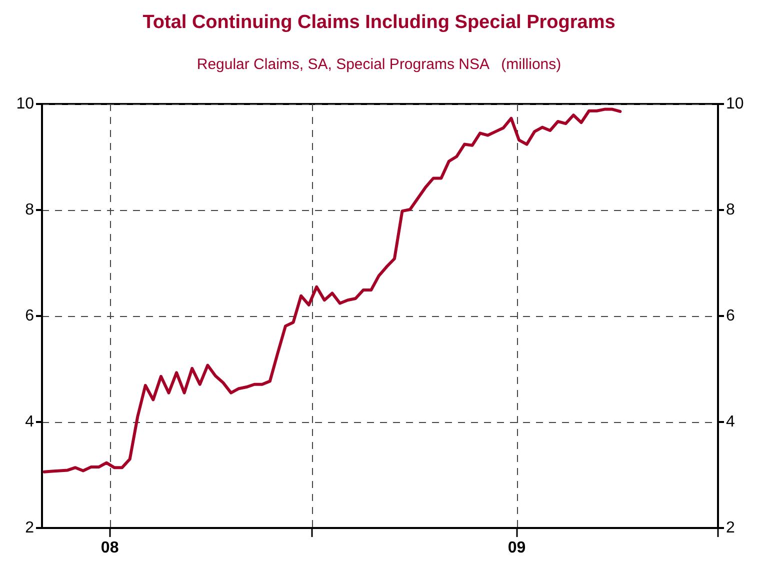 The image size is (758, 588). I want to click on chart-subtitle: Regular Claims, SA, Special Programs NSA (millions), so click(379, 64).